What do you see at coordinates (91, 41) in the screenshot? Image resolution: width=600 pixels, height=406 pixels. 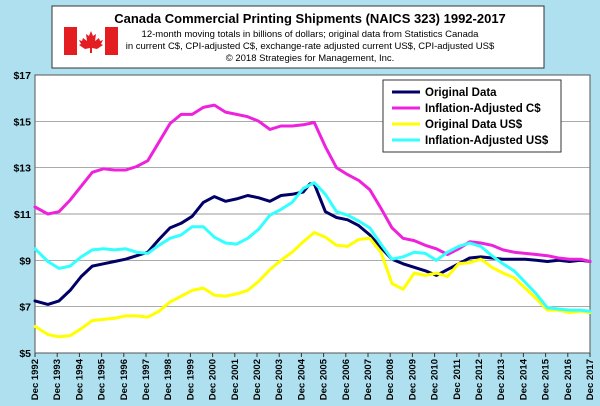 I see `canada-flag-icon` at bounding box center [91, 41].